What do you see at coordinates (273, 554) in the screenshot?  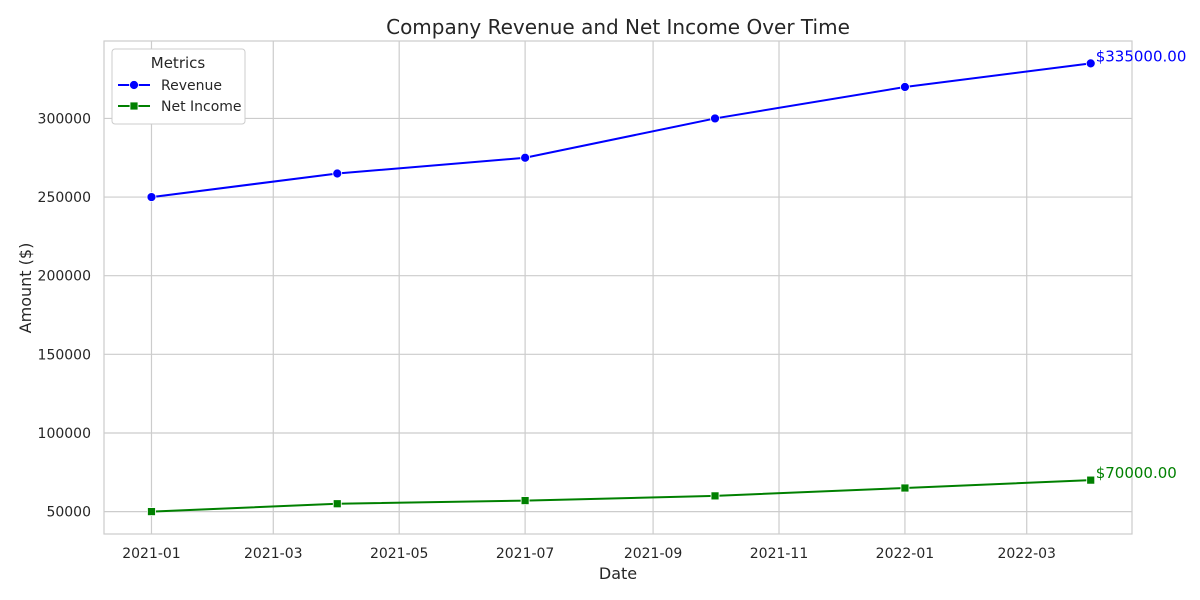 I see `x-tick-label: 2021-03` at bounding box center [273, 554].